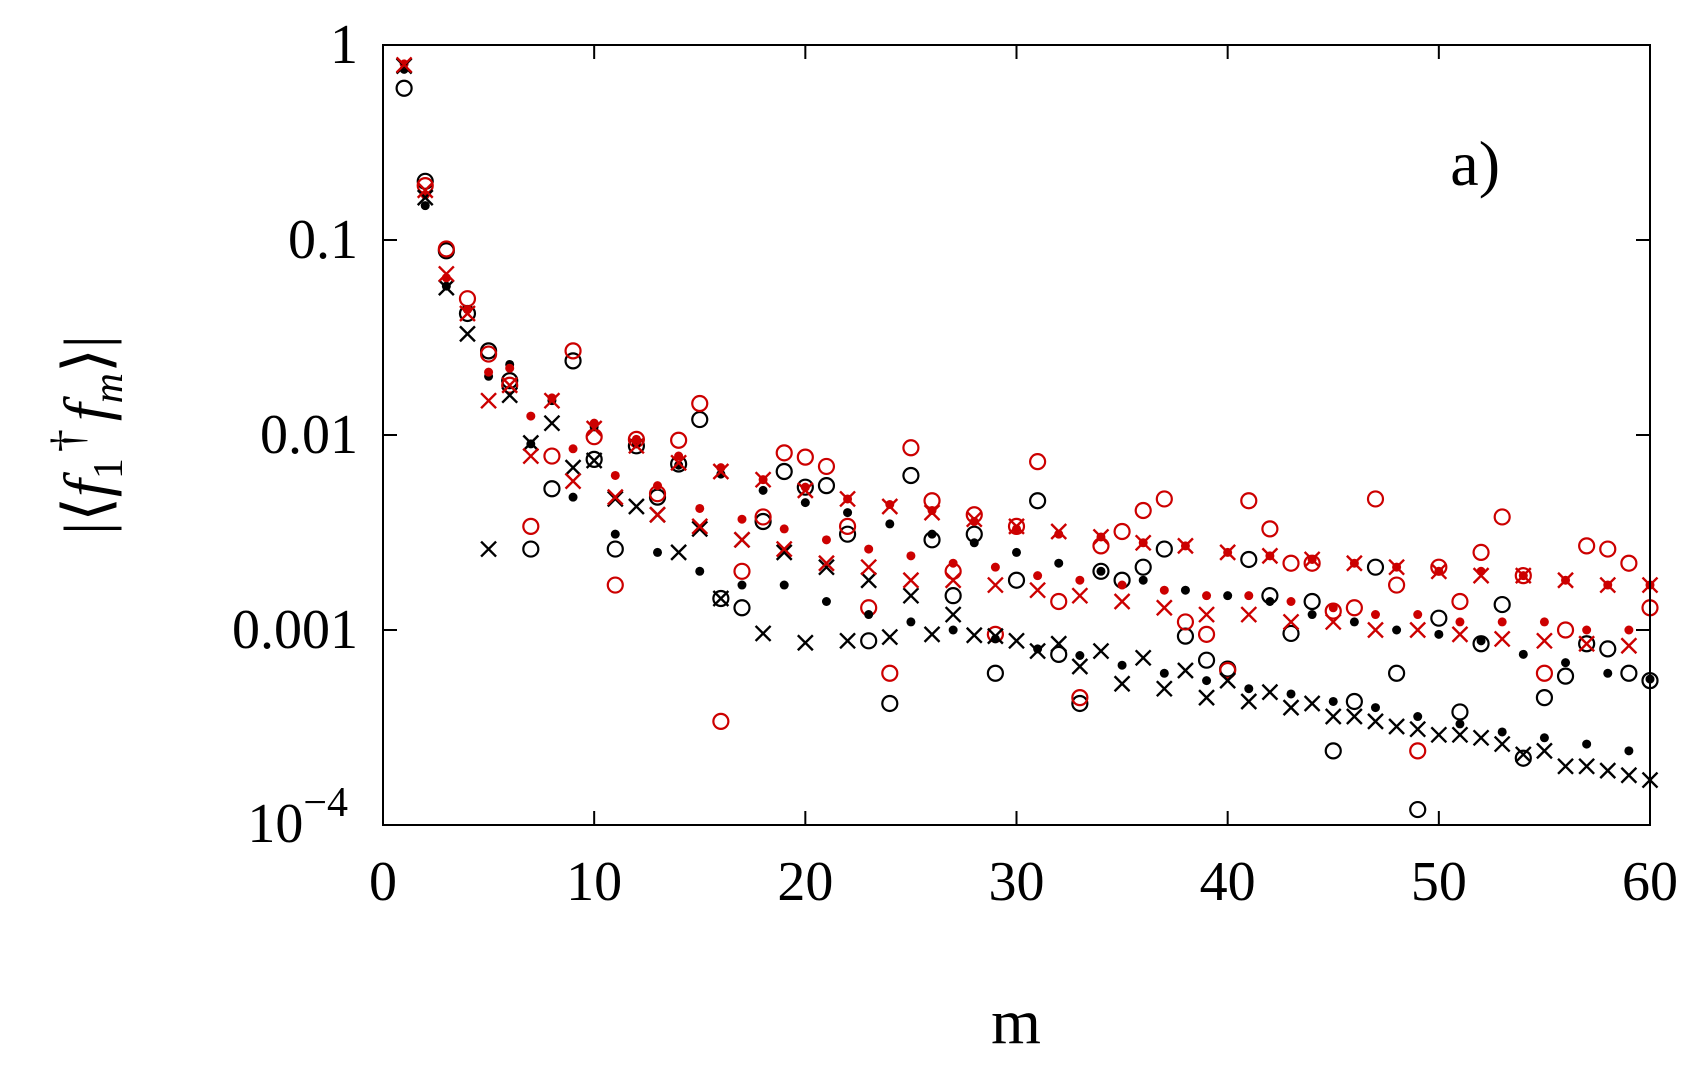  Describe the element at coordinates (1291, 707) in the screenshot. I see `point-cross-black-m43` at that location.